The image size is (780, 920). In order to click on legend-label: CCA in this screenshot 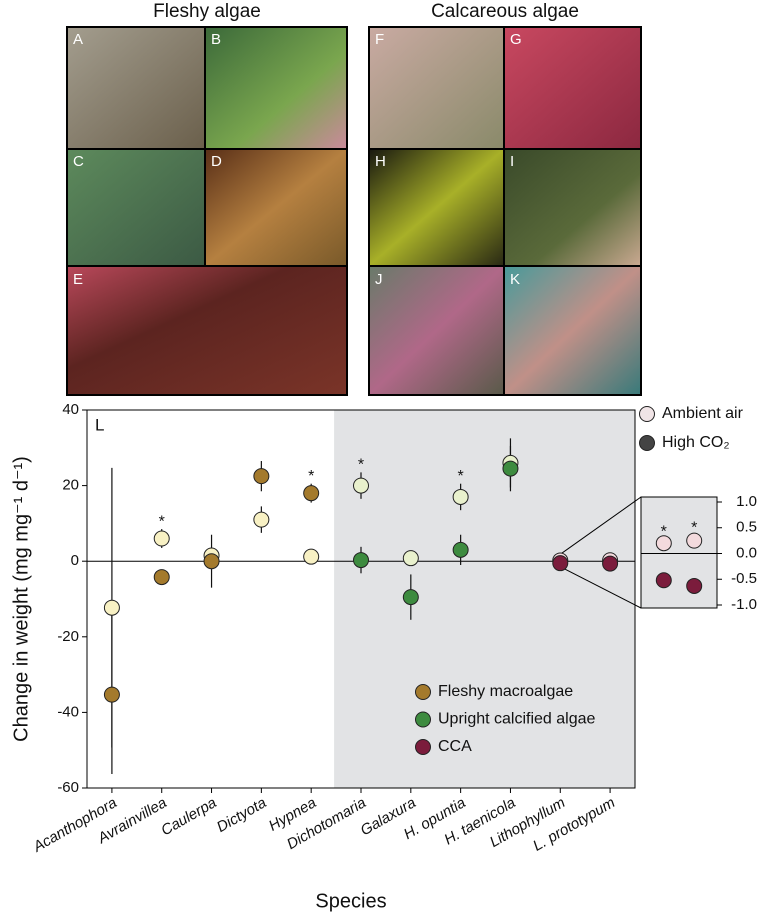, I will do `click(455, 746)`.